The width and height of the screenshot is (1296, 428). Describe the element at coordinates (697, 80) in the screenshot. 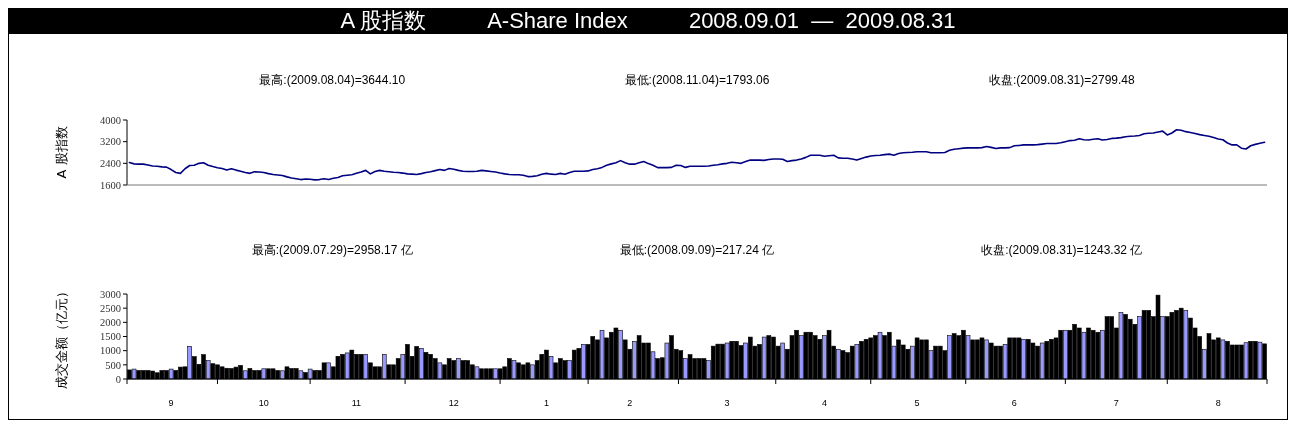

I see `text: 最低:(2008.11.04)=1793.06` at that location.